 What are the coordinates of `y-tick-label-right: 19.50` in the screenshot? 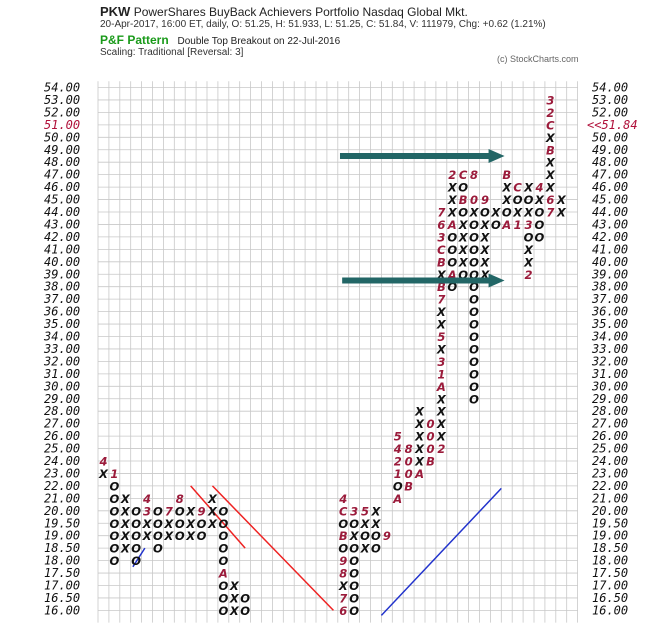 It's located at (610, 523).